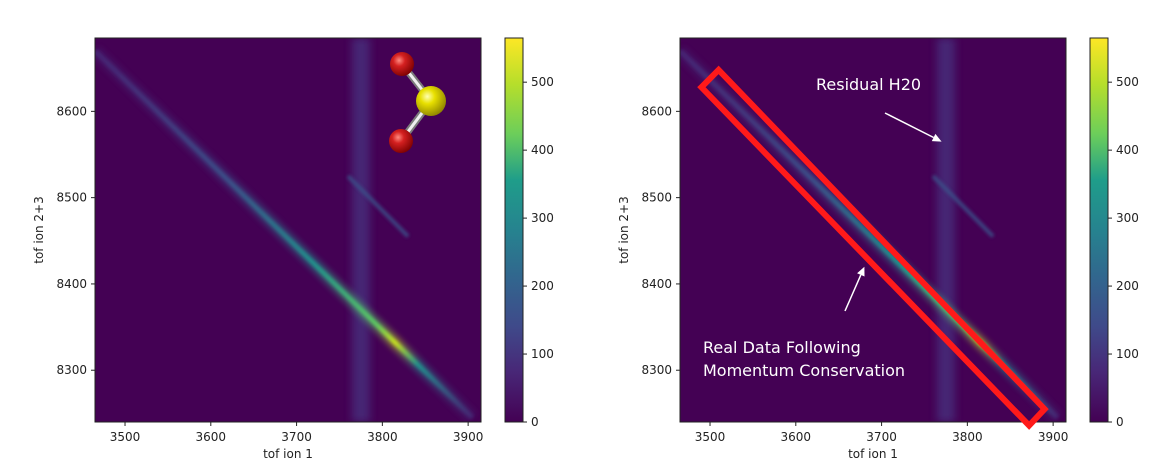 The width and height of the screenshot is (1169, 470). What do you see at coordinates (782, 347) in the screenshot?
I see `annotation-momentum-line: Real Data Following` at bounding box center [782, 347].